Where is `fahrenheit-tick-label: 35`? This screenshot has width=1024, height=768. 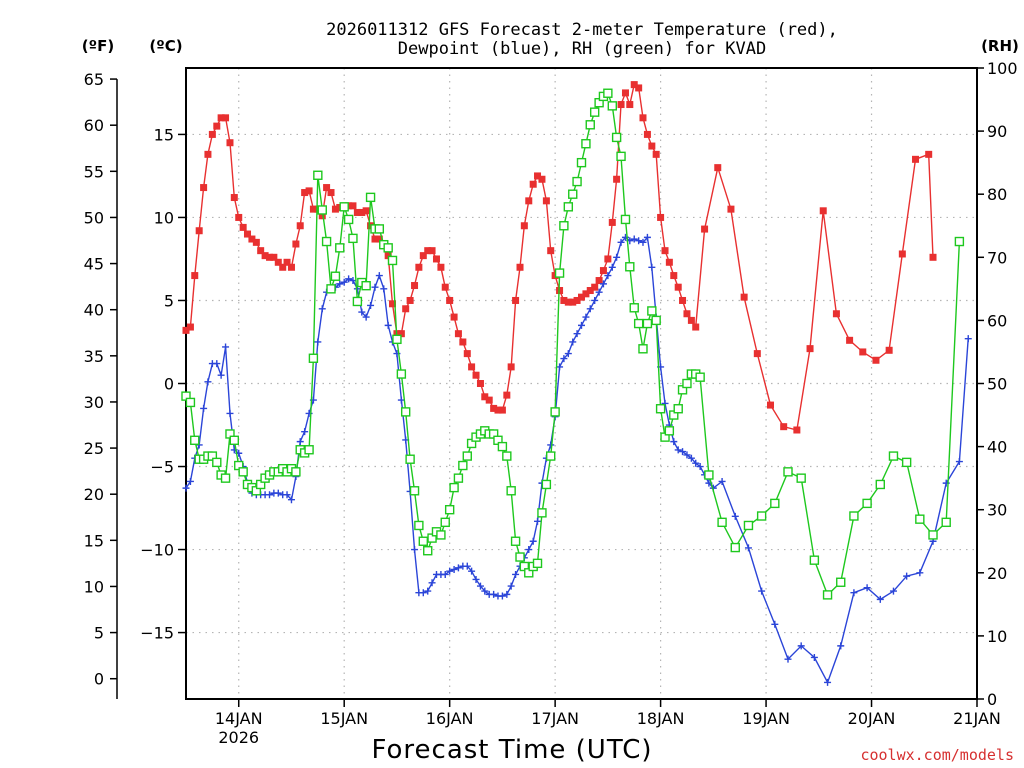 fahrenheit-tick-label: 35 is located at coordinates (94, 356).